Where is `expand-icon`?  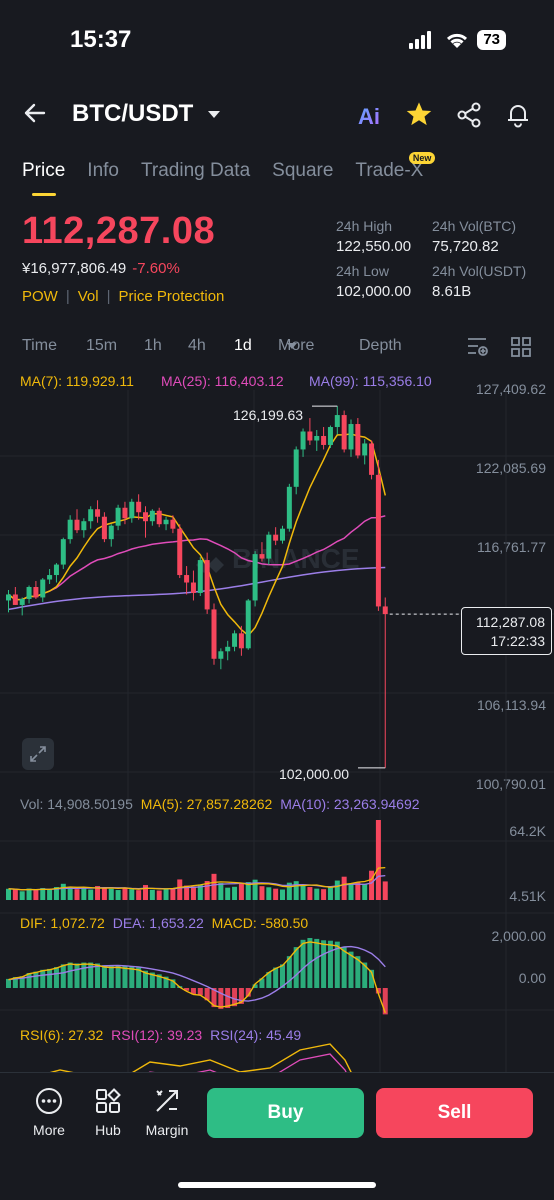 expand-icon is located at coordinates (38, 754).